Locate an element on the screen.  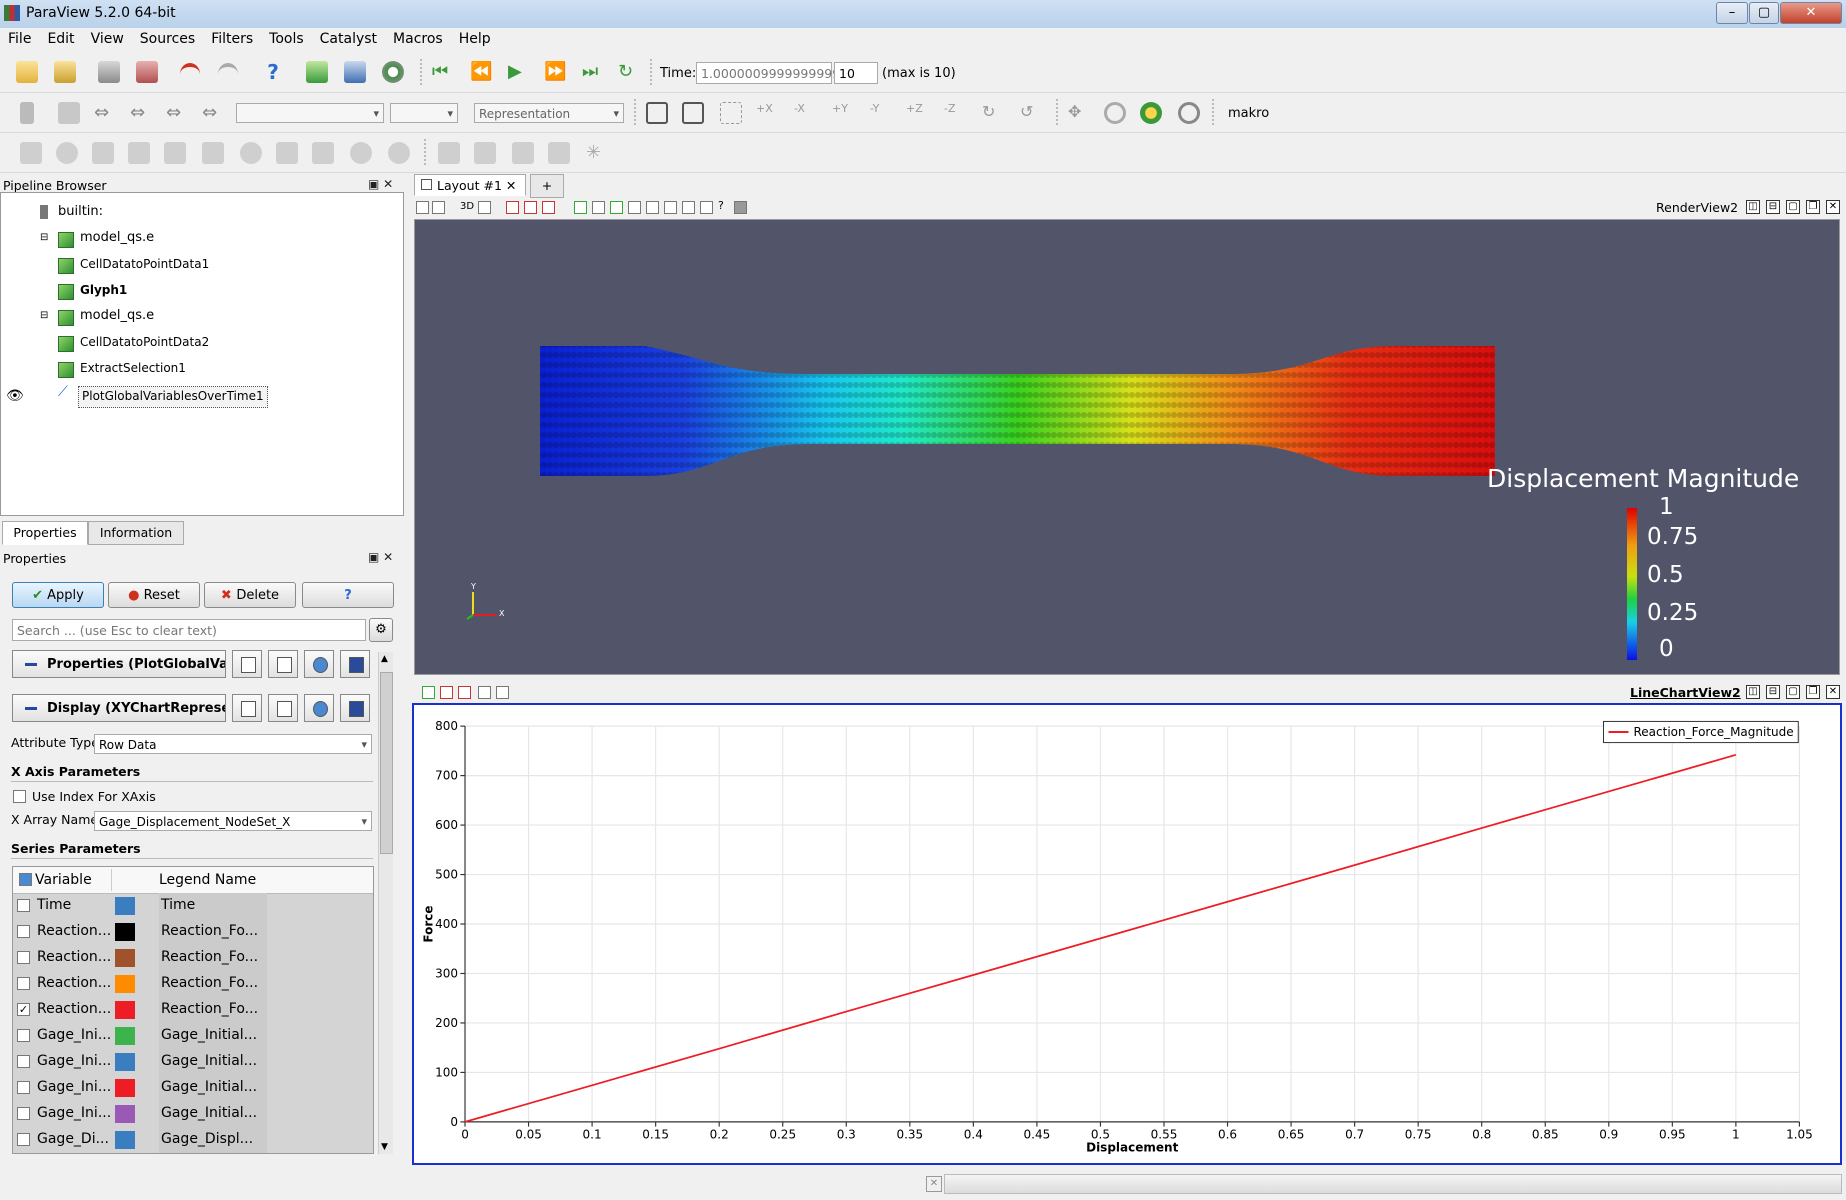
maximize-button: ▢ is located at coordinates (1764, 13).